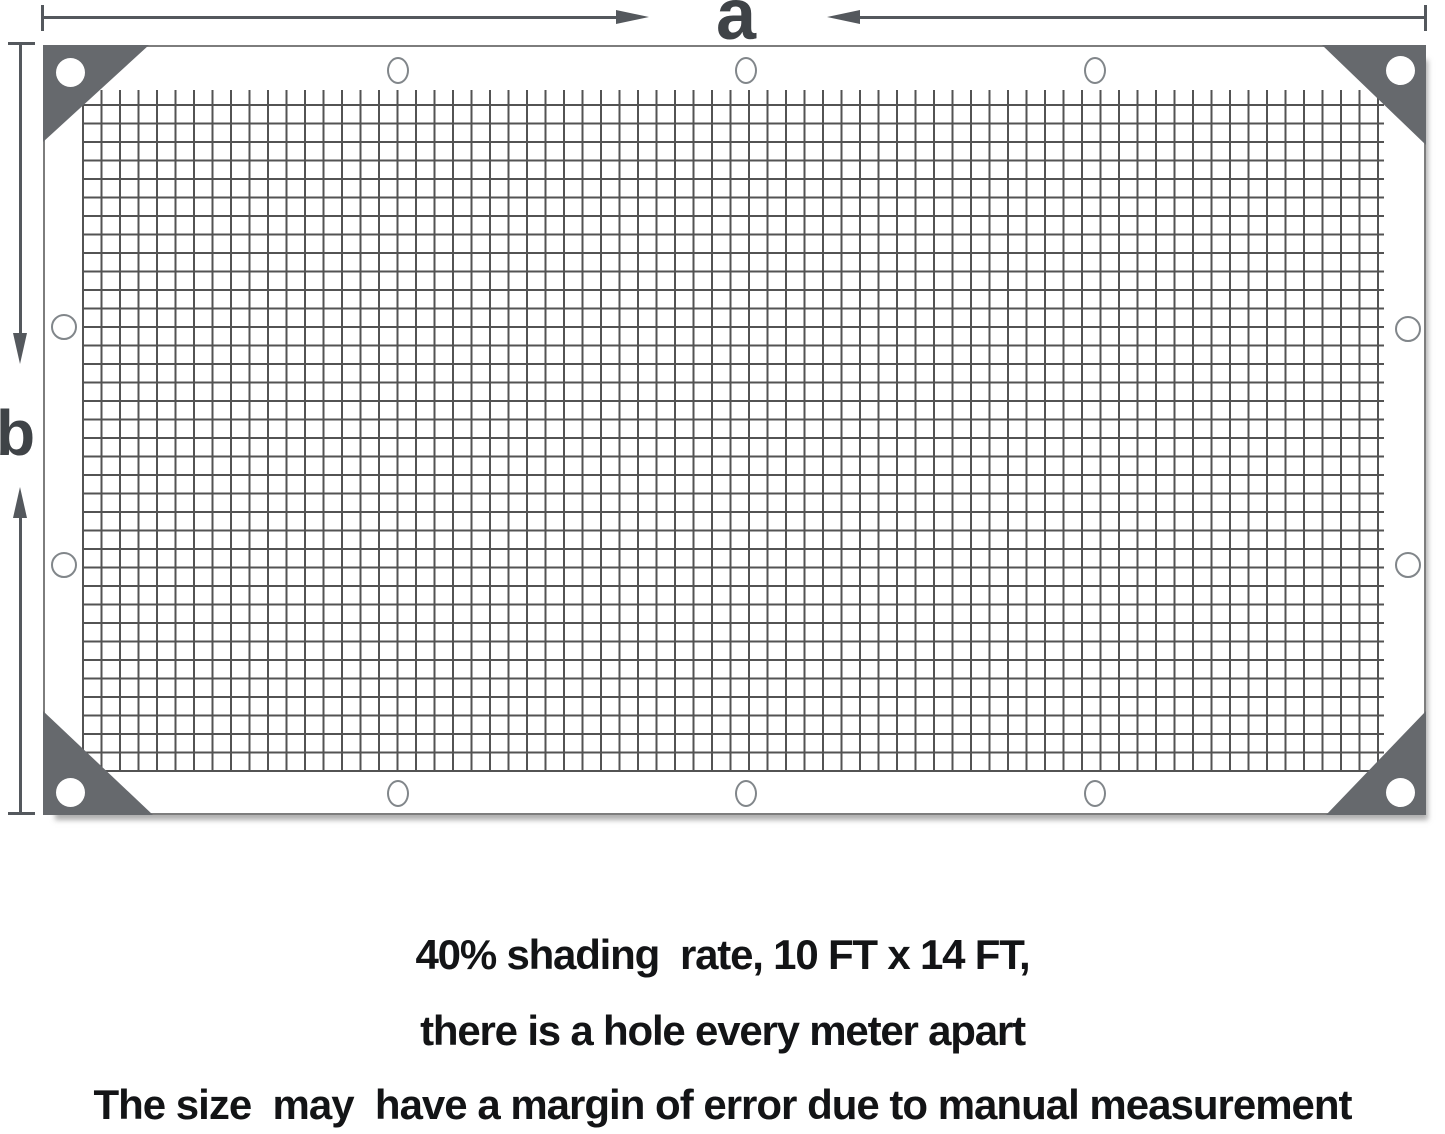  I want to click on height-dimension-tick-bottom, so click(21, 813).